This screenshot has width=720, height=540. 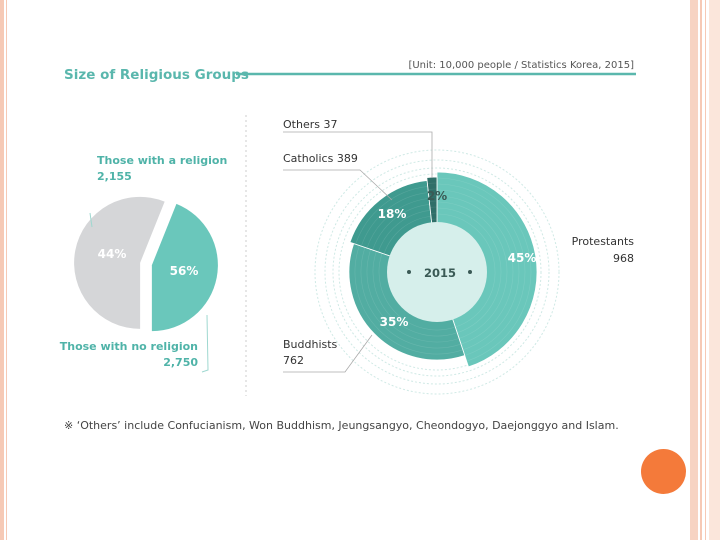 I want to click on label-others: Others 37, so click(x=310, y=124).